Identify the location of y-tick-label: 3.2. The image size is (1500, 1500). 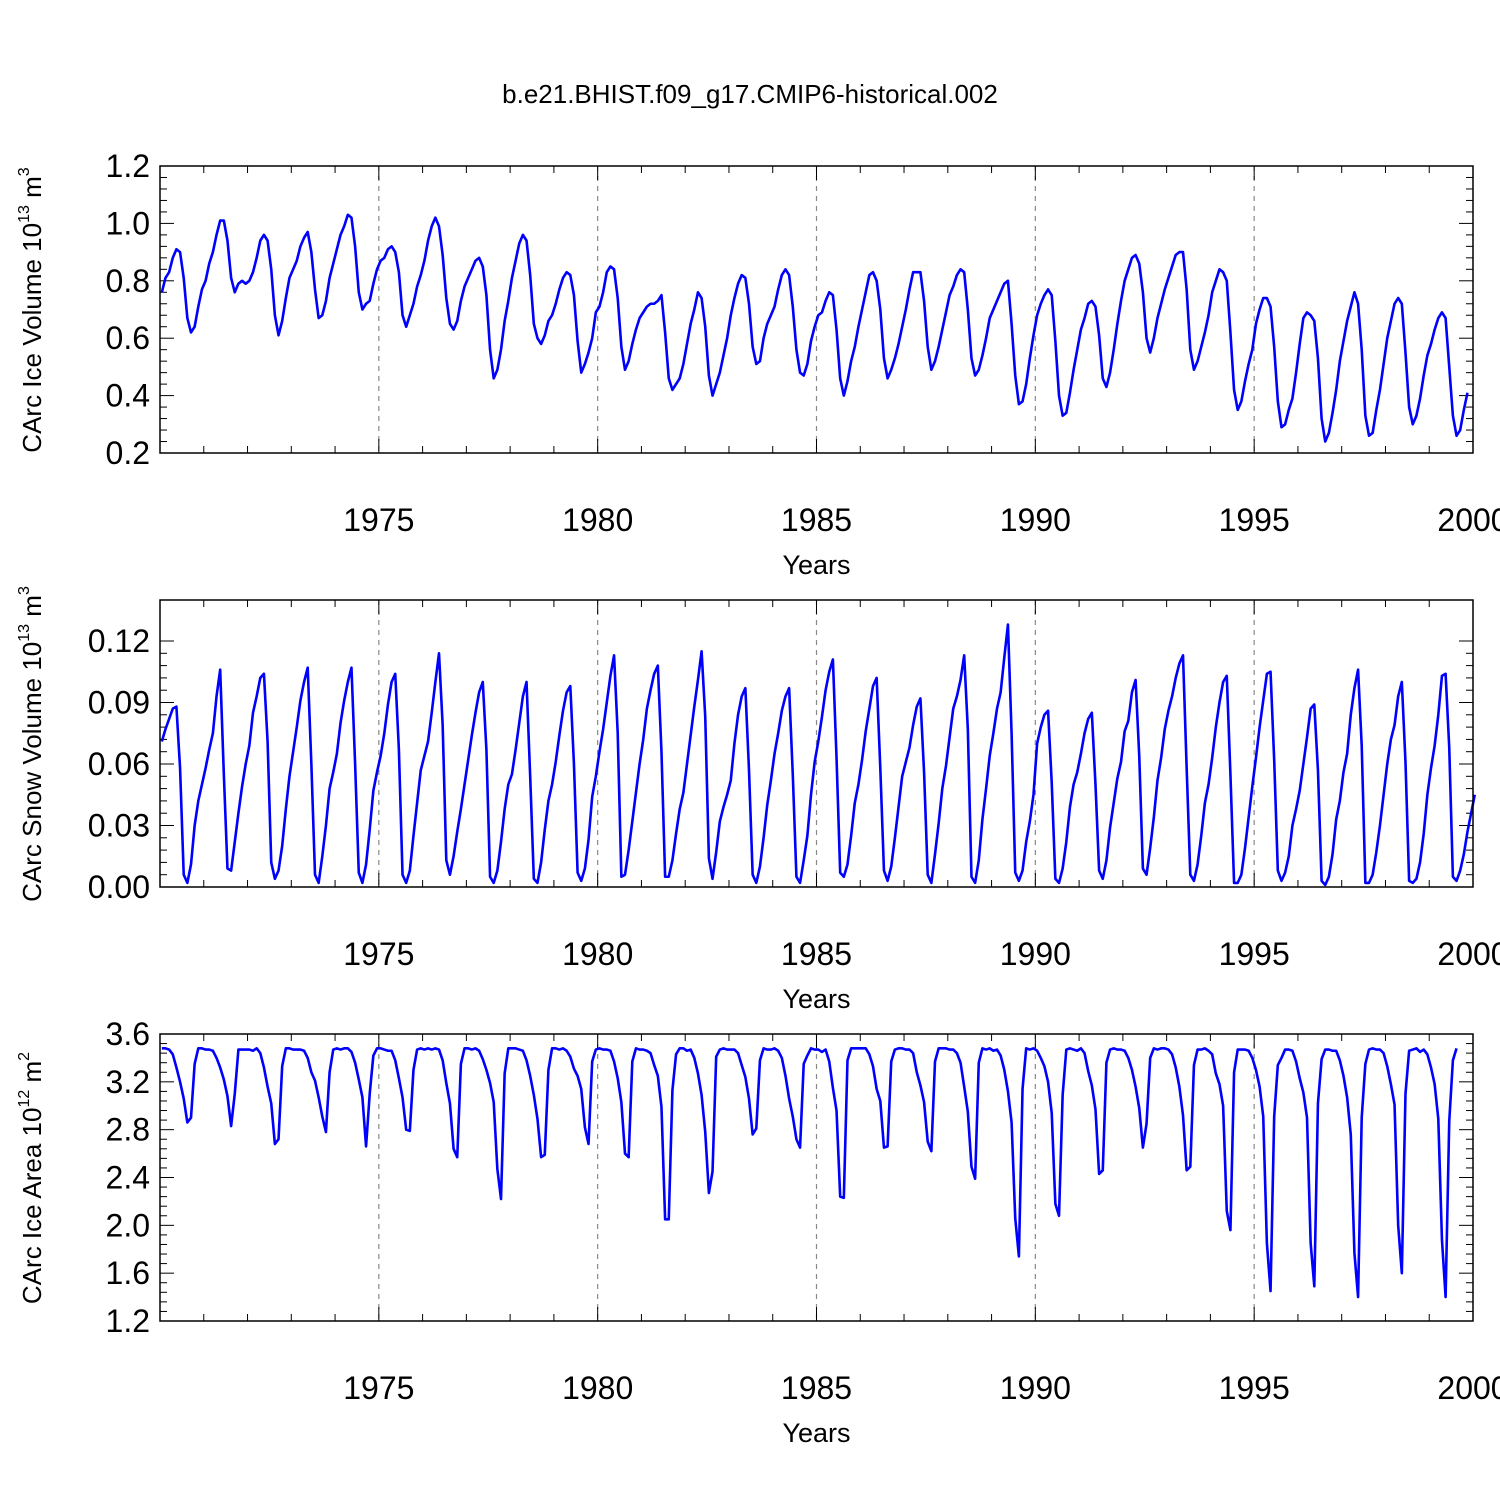
(128, 1082).